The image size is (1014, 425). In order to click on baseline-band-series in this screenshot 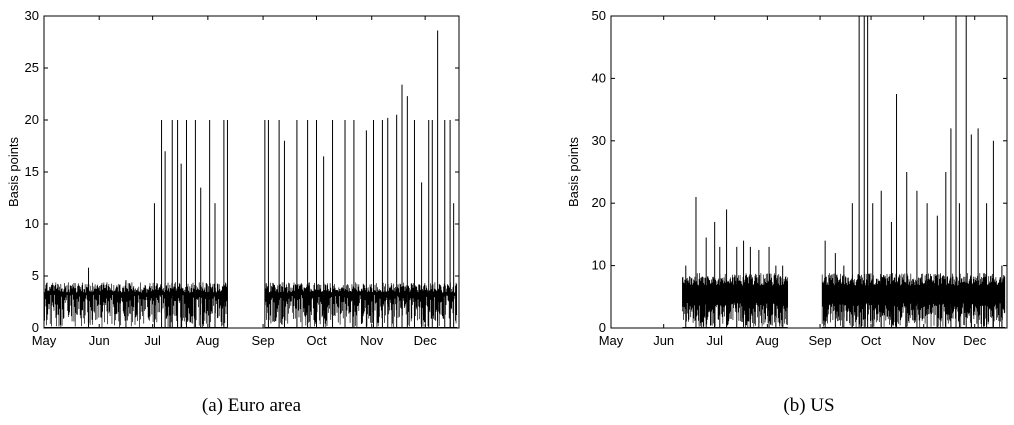, I will do `click(250, 305)`.